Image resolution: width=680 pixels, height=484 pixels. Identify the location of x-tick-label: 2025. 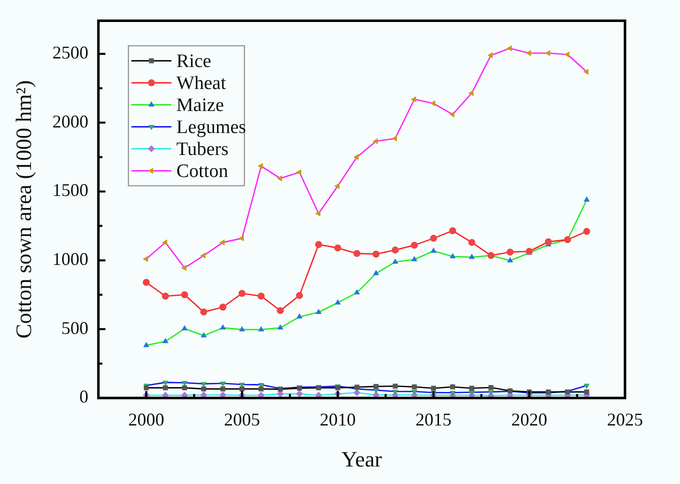
(625, 420).